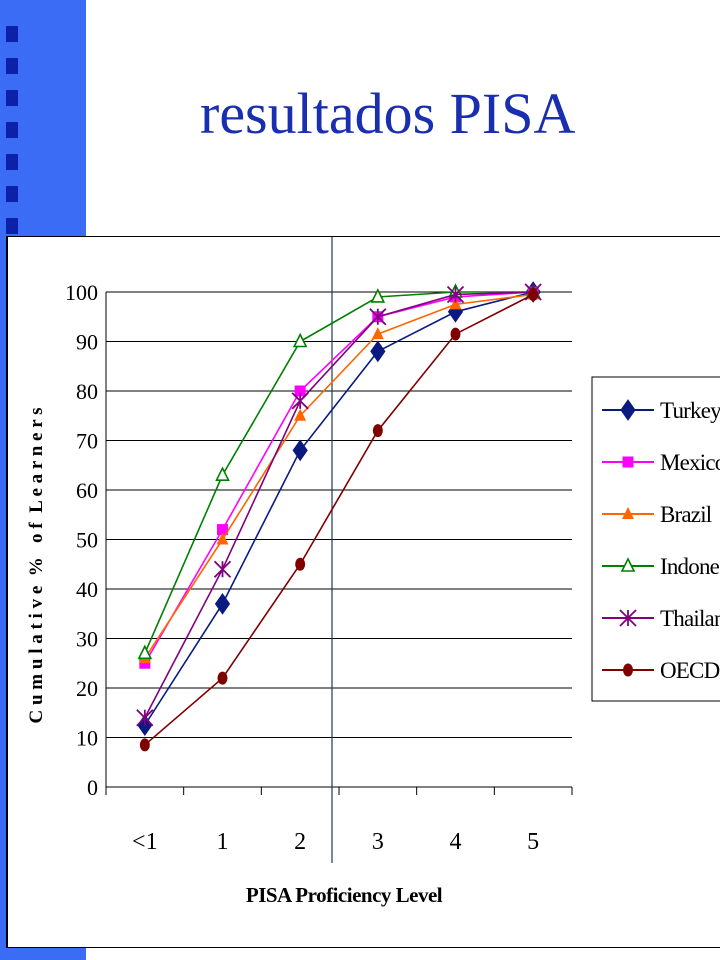 The height and width of the screenshot is (960, 720). I want to click on x-tick-label: <1, so click(145, 842).